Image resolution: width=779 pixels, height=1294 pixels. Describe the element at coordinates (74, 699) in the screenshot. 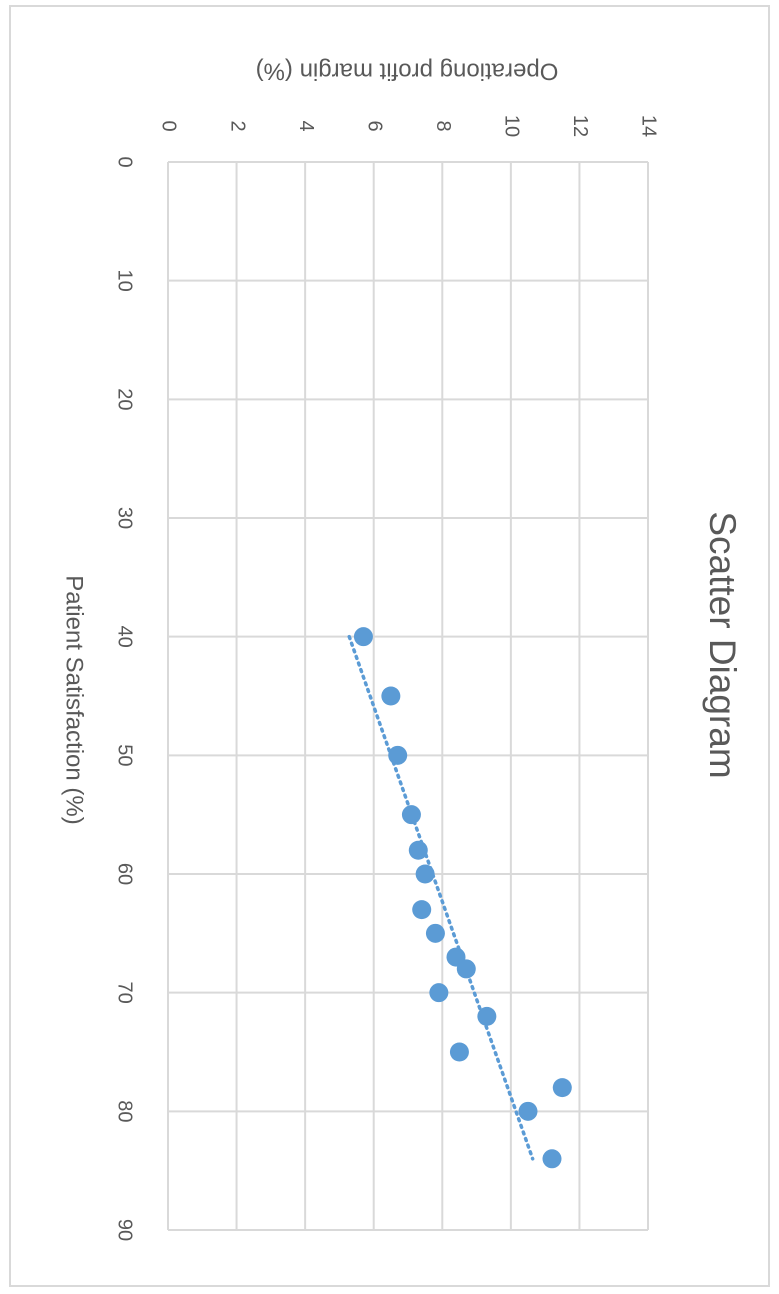

I see `x-axis-title: Patient Satisfaction (%)` at that location.